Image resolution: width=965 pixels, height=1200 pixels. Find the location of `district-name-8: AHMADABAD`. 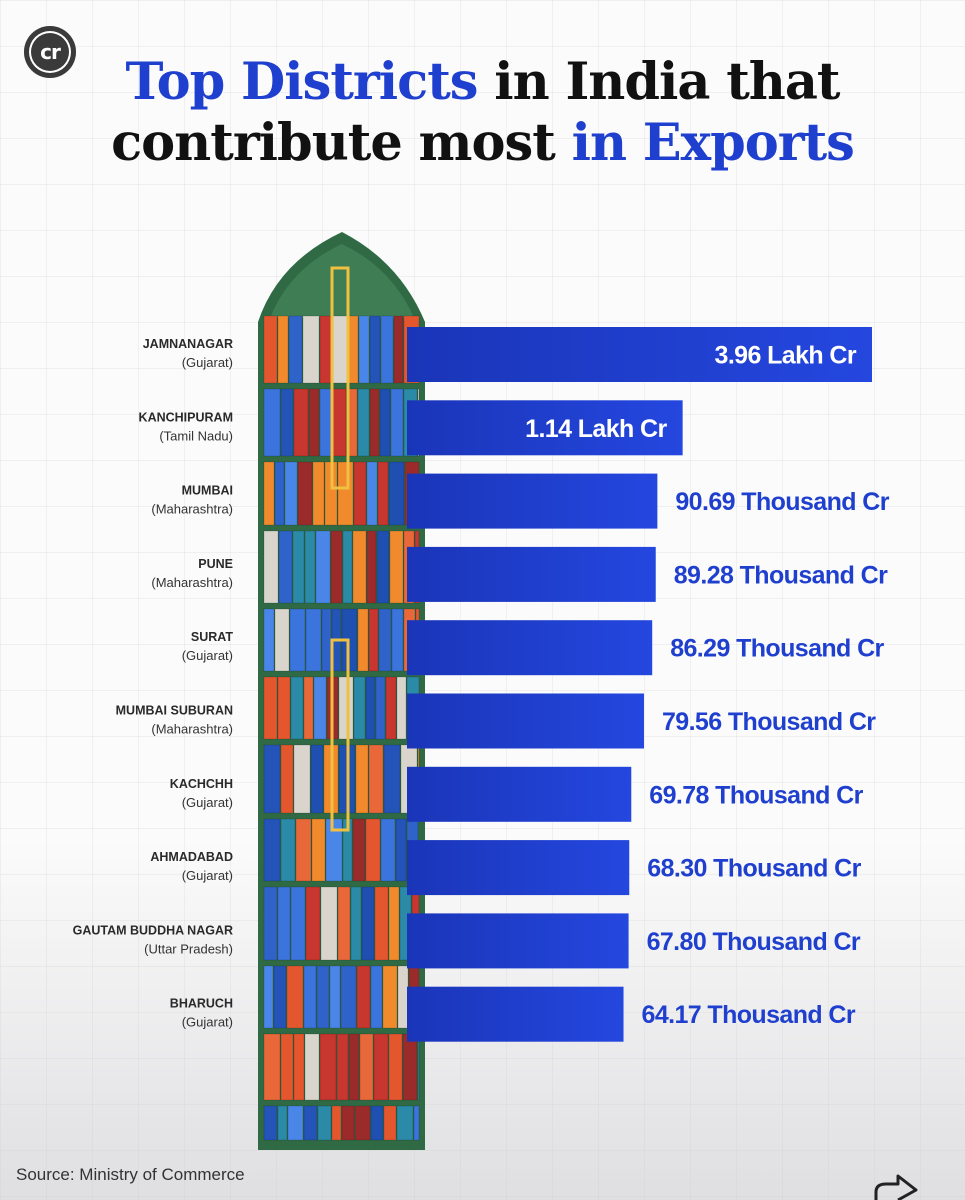

district-name-8: AHMADABAD is located at coordinates (191, 857).